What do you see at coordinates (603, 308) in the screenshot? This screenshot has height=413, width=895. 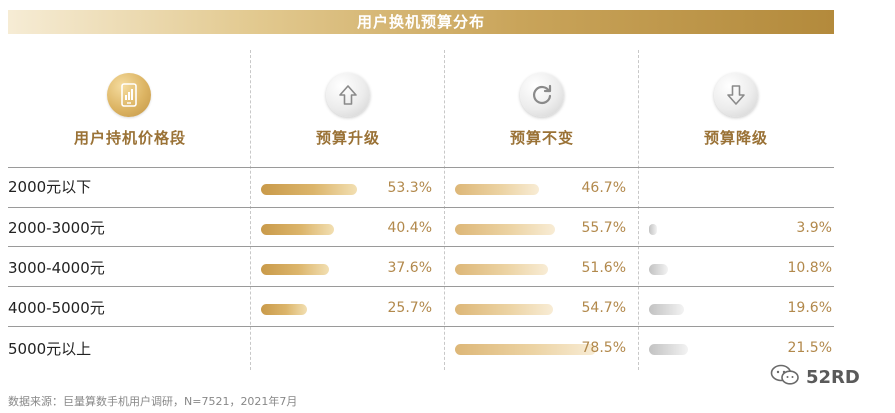 I see `value-label-unchanged: 54.7%` at bounding box center [603, 308].